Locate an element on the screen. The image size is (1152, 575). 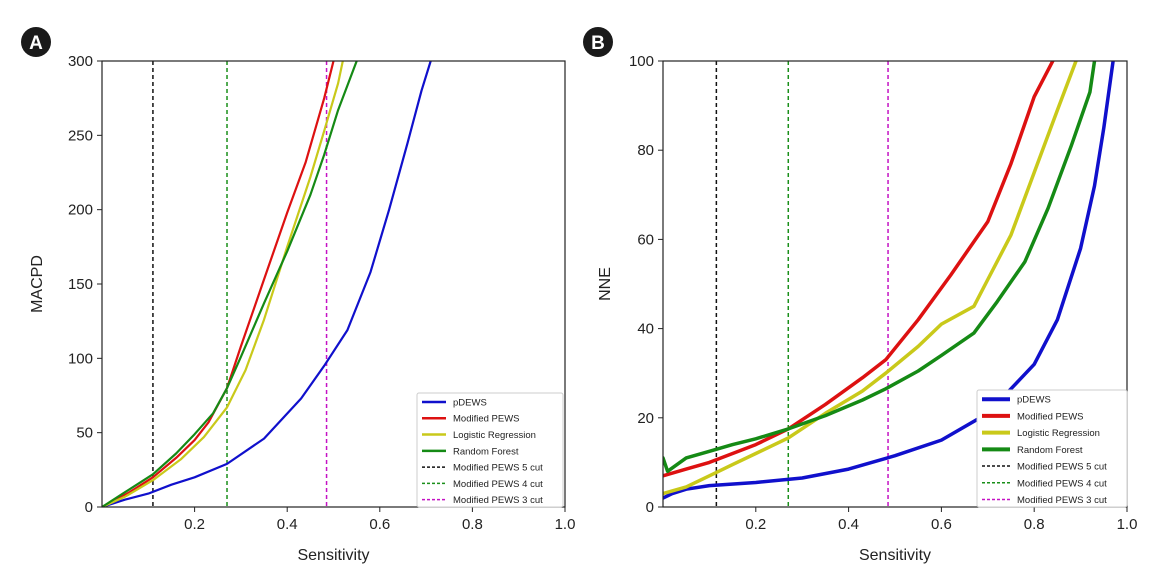
y-tick-label: 60 is located at coordinates (645, 239).